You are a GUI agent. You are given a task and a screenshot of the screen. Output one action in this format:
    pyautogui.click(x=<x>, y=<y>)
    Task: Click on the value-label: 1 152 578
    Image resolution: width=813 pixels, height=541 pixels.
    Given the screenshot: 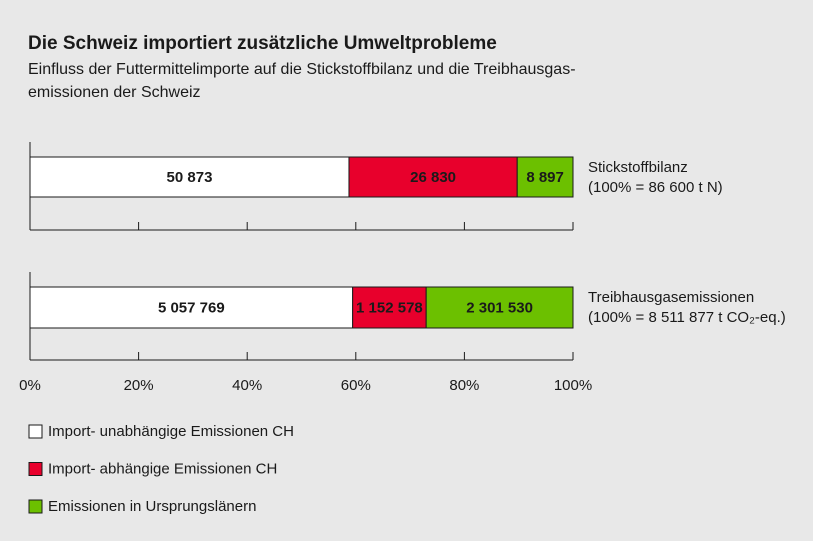 What is the action you would take?
    pyautogui.click(x=389, y=307)
    